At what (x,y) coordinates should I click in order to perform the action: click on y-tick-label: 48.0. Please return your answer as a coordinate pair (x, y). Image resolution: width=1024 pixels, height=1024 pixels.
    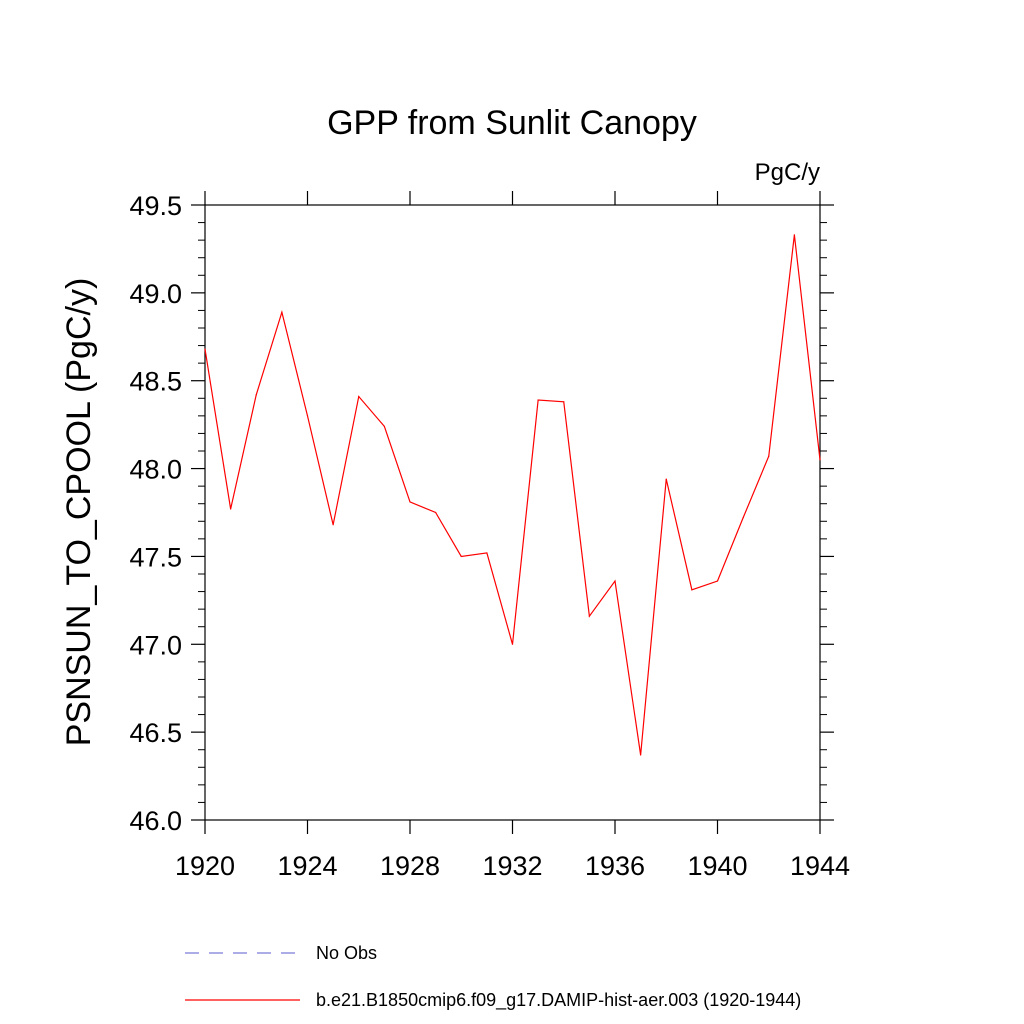
    Looking at the image, I should click on (155, 470).